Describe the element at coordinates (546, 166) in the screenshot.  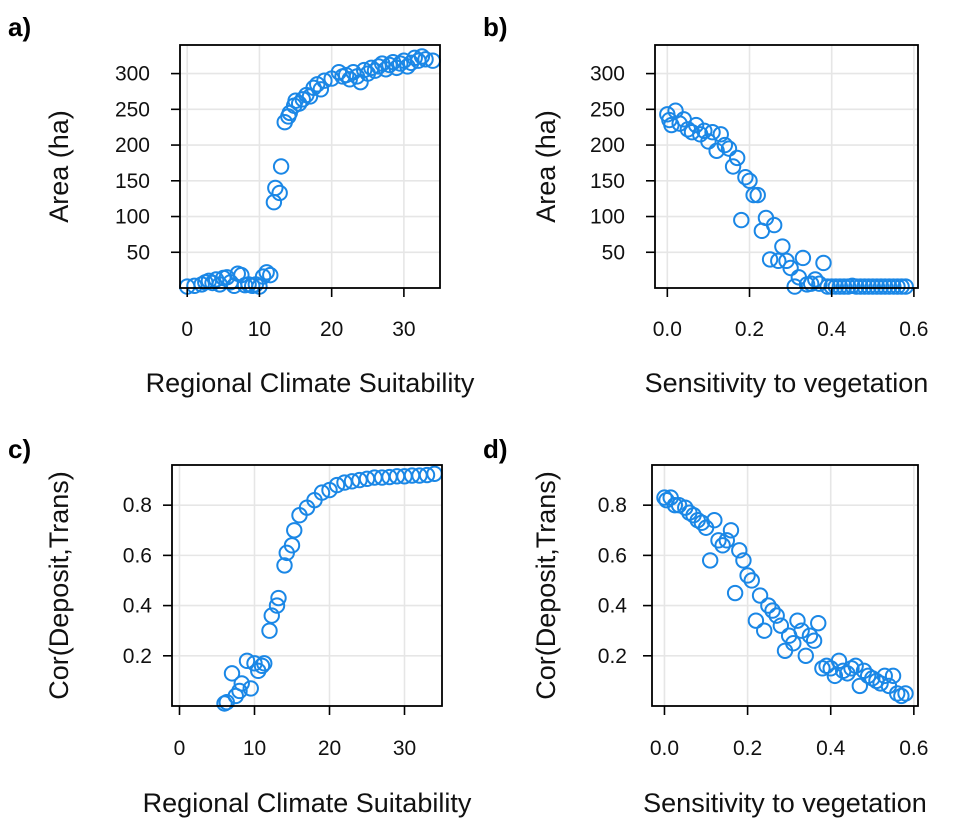
I see `y-axis-title: Area (ha)` at that location.